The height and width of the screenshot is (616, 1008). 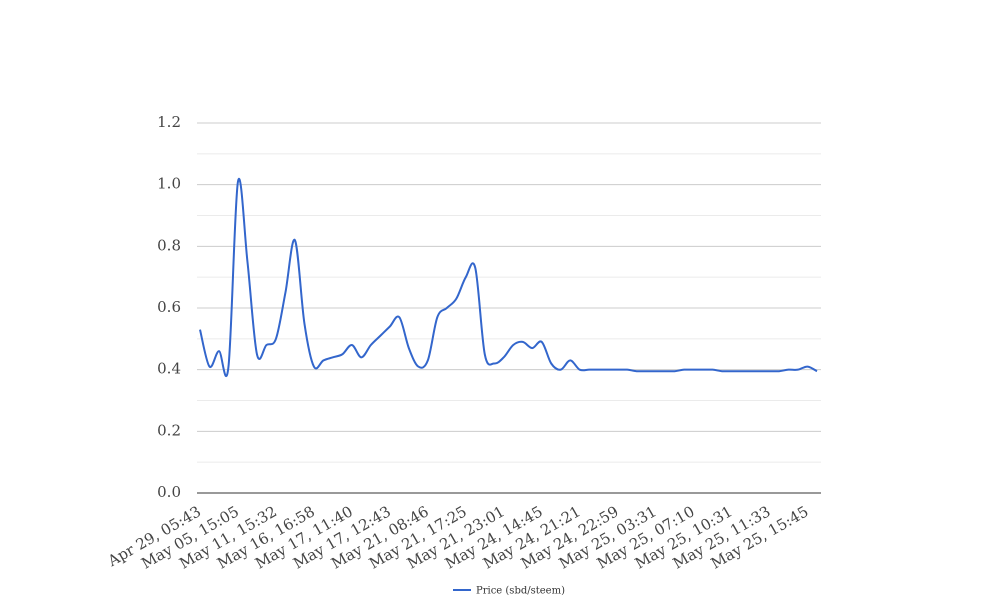 What do you see at coordinates (169, 245) in the screenshot?
I see `y-tick-label: 0.8` at bounding box center [169, 245].